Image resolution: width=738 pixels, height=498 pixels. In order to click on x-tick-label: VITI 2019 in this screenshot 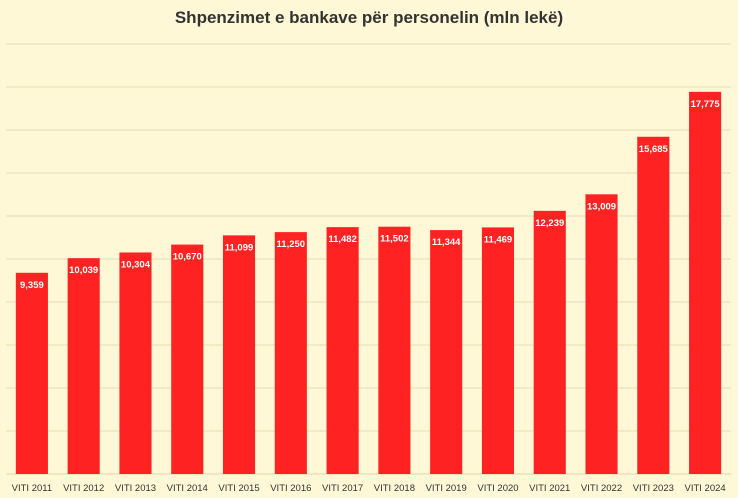, I will do `click(446, 488)`.